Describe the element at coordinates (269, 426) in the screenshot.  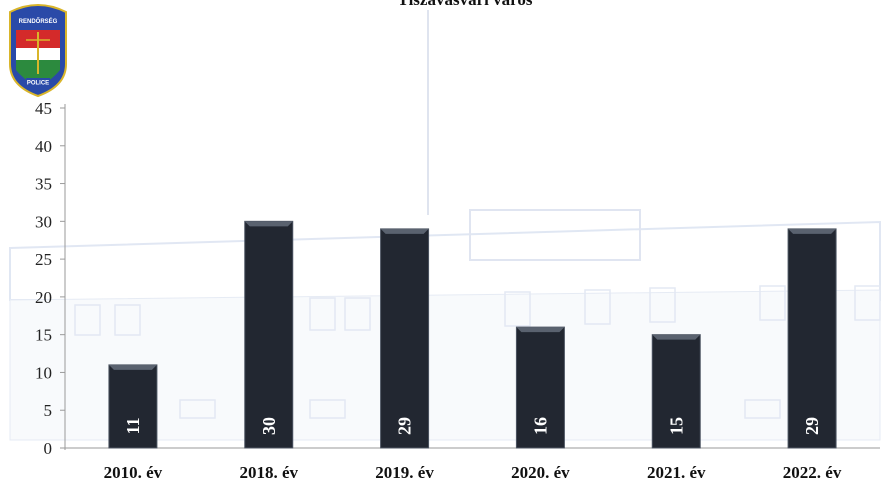
I see `bar-data-label: 30` at that location.